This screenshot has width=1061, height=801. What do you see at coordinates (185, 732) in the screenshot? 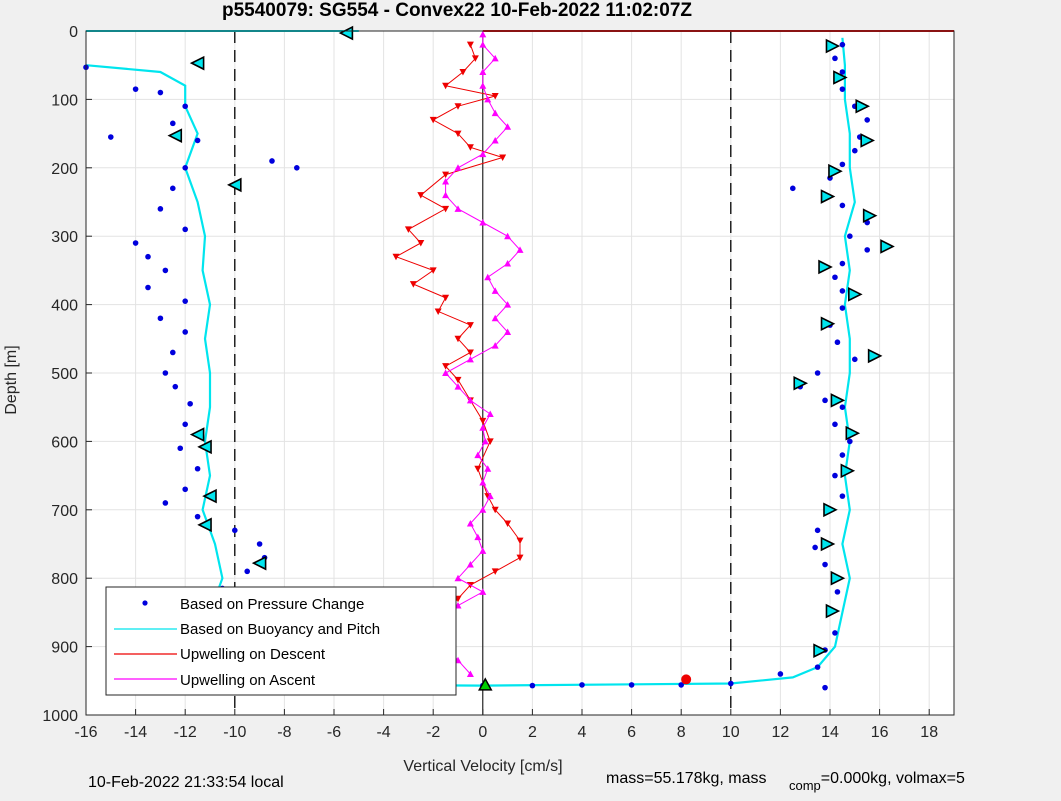
I see `x-tick-label: -12` at bounding box center [185, 732].